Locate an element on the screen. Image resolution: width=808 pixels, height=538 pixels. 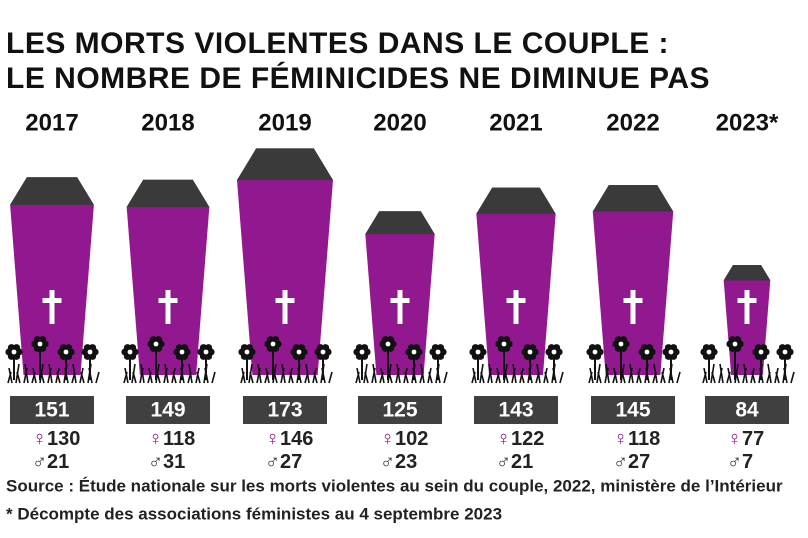
series-label: ♀118 is located at coordinates (636, 439).